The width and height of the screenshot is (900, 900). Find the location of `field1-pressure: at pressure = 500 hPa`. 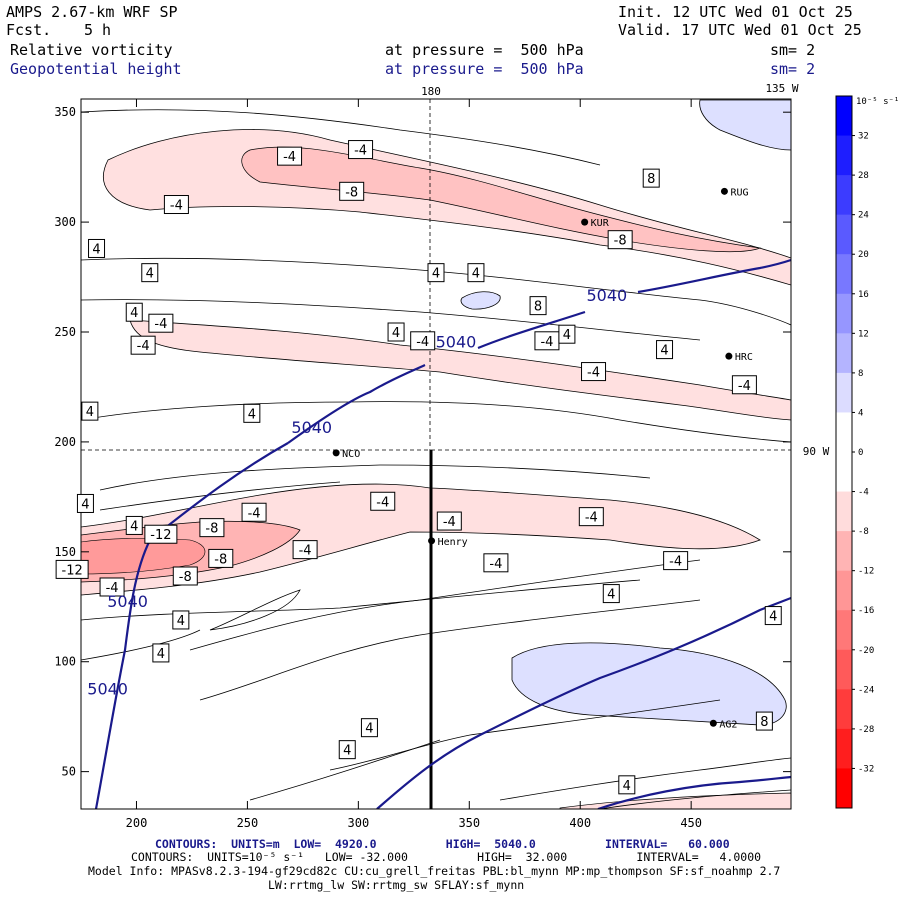

field1-pressure: at pressure = 500 hPa is located at coordinates (484, 50).